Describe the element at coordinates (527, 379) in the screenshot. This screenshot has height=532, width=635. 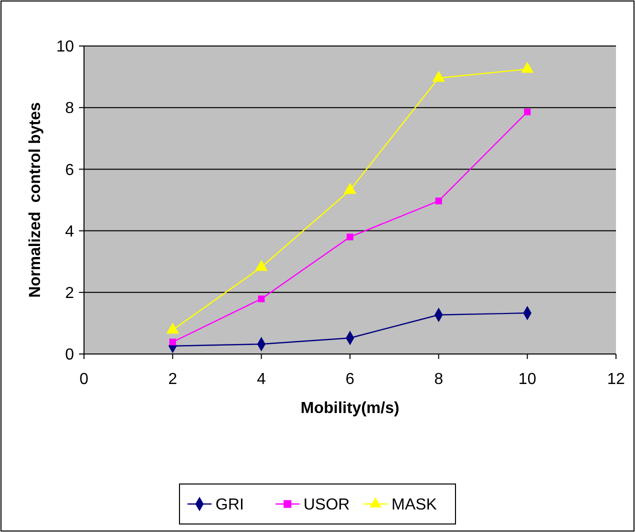
I see `x-tick-label: 10` at that location.